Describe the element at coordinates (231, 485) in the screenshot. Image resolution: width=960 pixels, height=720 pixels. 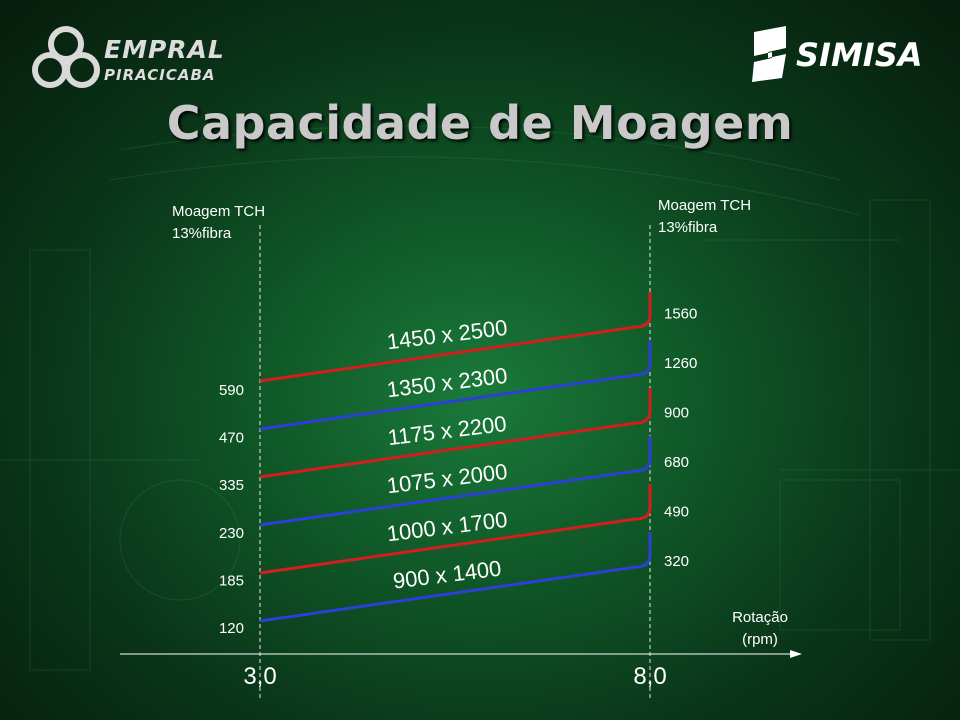
I see `left-value-label: 335` at that location.